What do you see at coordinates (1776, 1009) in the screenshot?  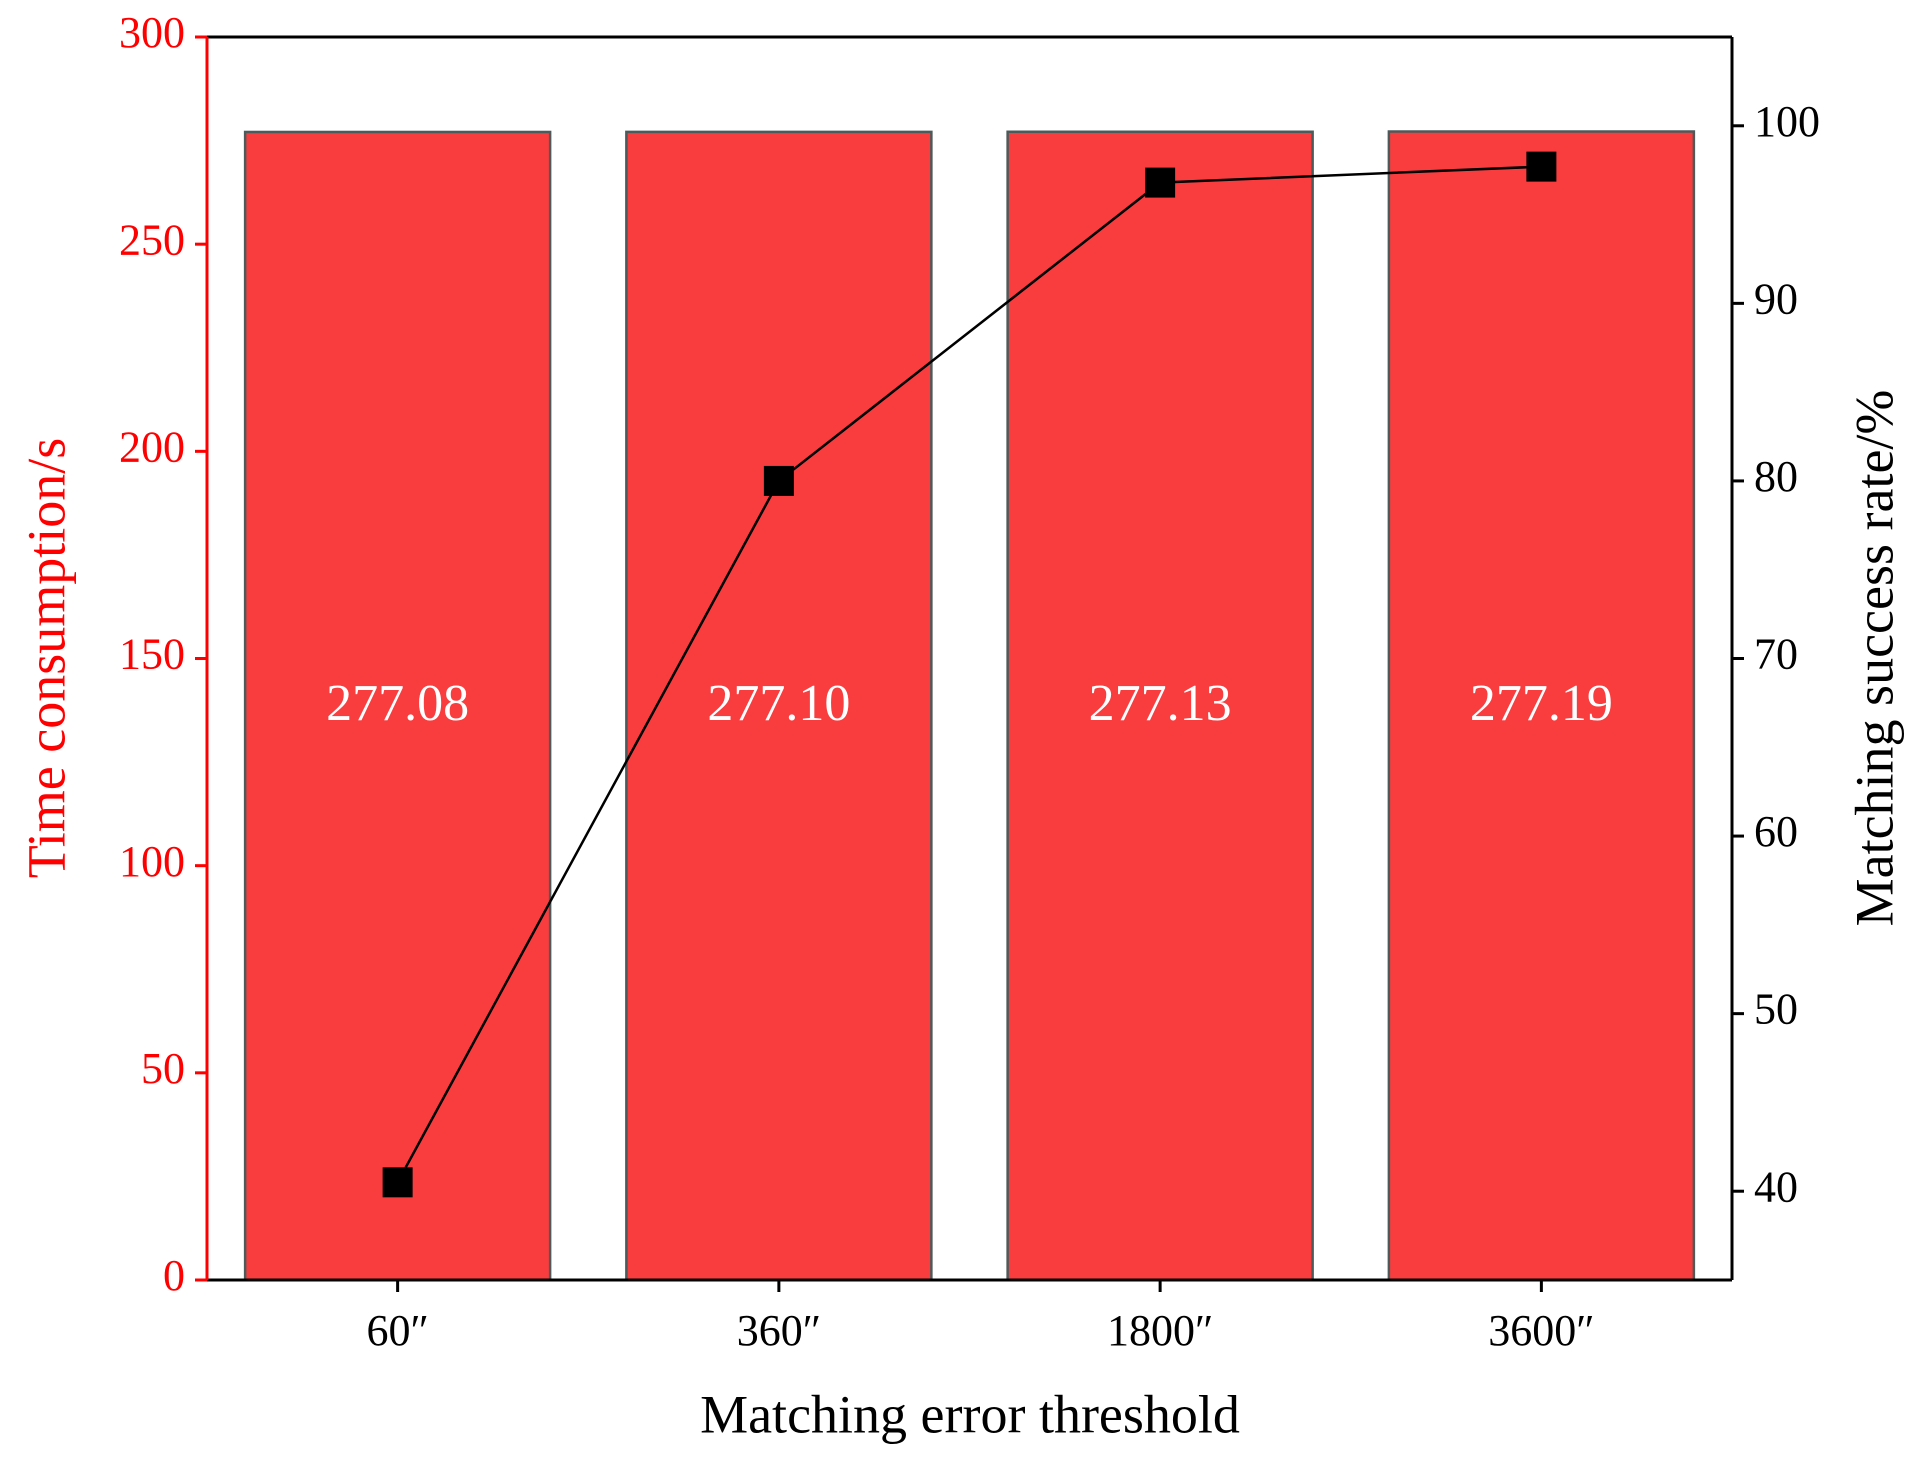 I see `y2-tick-label: 50` at bounding box center [1776, 1009].